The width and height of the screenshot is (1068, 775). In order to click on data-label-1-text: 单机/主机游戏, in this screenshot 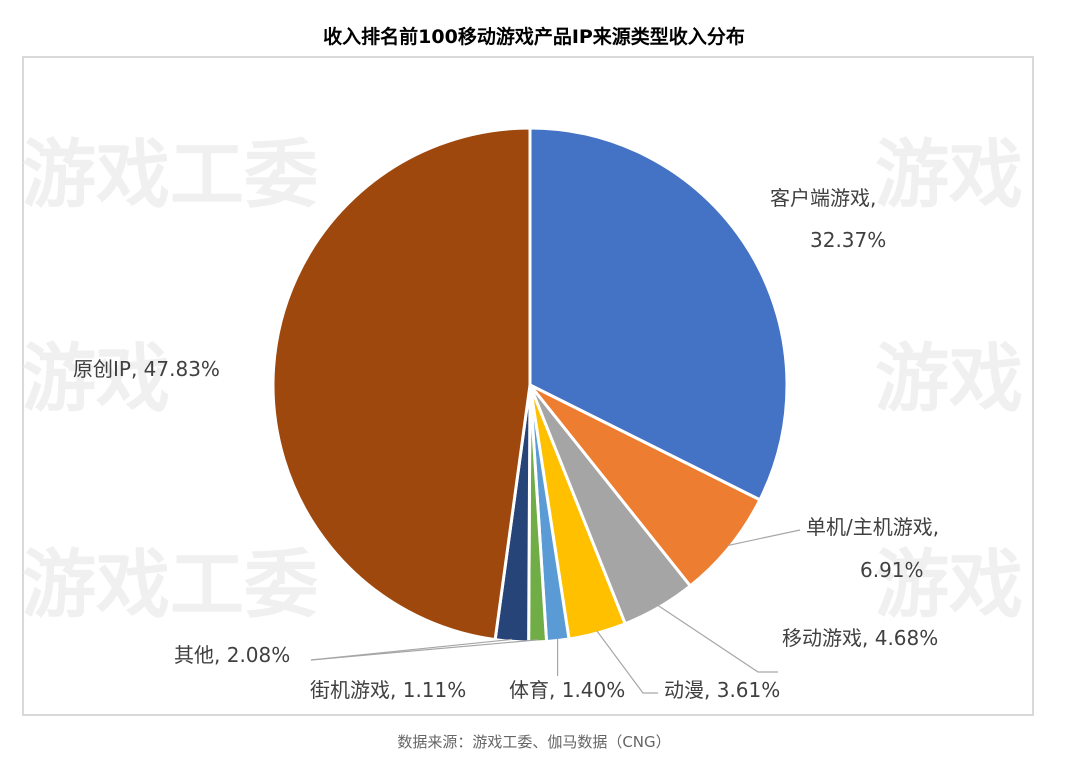, I will do `click(872, 527)`.